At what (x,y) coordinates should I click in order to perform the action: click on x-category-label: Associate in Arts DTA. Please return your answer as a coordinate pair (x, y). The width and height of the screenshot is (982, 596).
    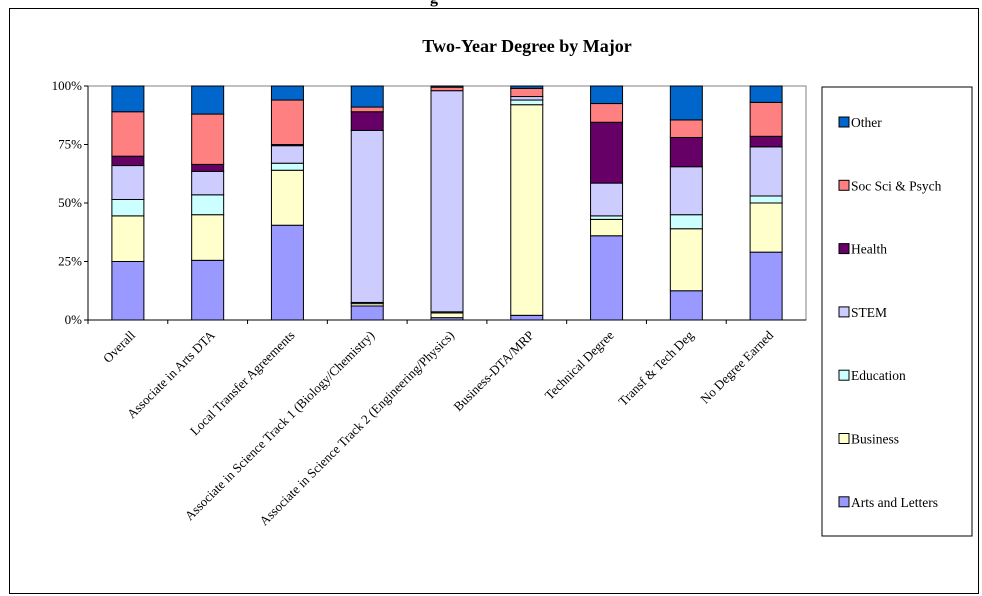
    Looking at the image, I should click on (171, 374).